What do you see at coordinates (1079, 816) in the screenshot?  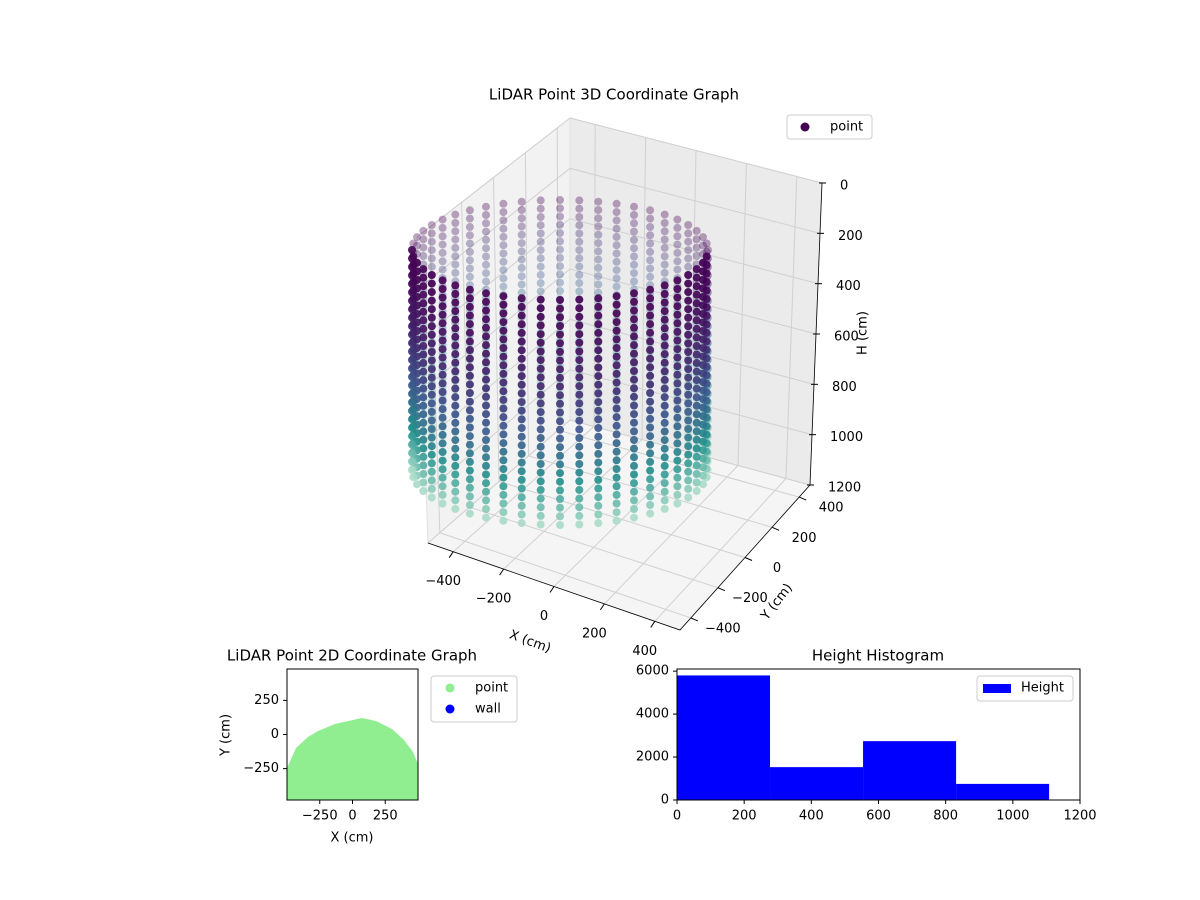 I see `x-tick-label: 1200` at bounding box center [1079, 816].